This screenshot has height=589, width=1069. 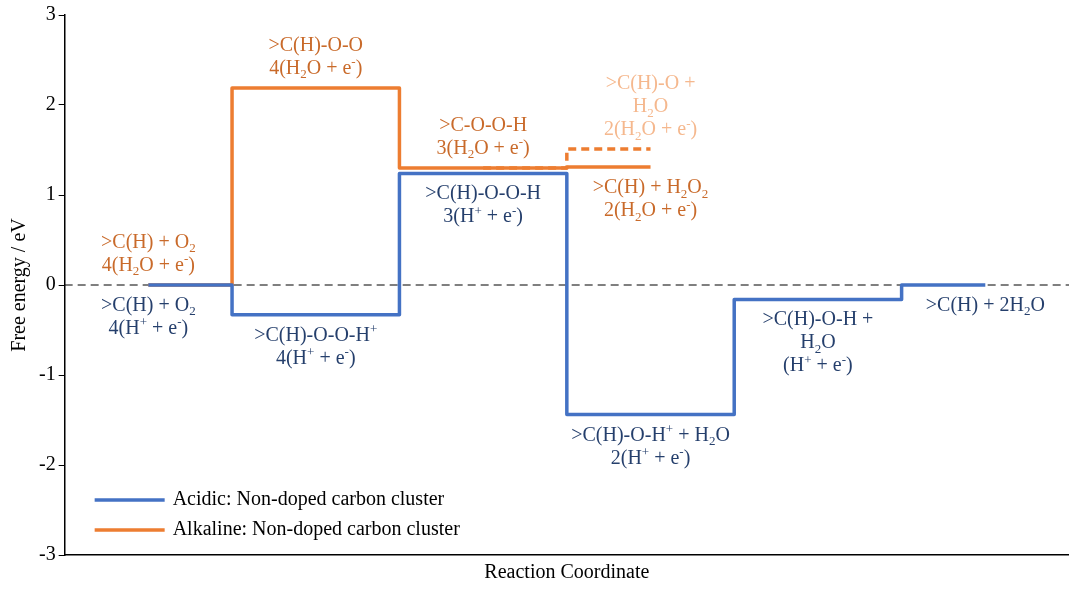 What do you see at coordinates (567, 571) in the screenshot?
I see `x-axis-title: Reaction Coordinate` at bounding box center [567, 571].